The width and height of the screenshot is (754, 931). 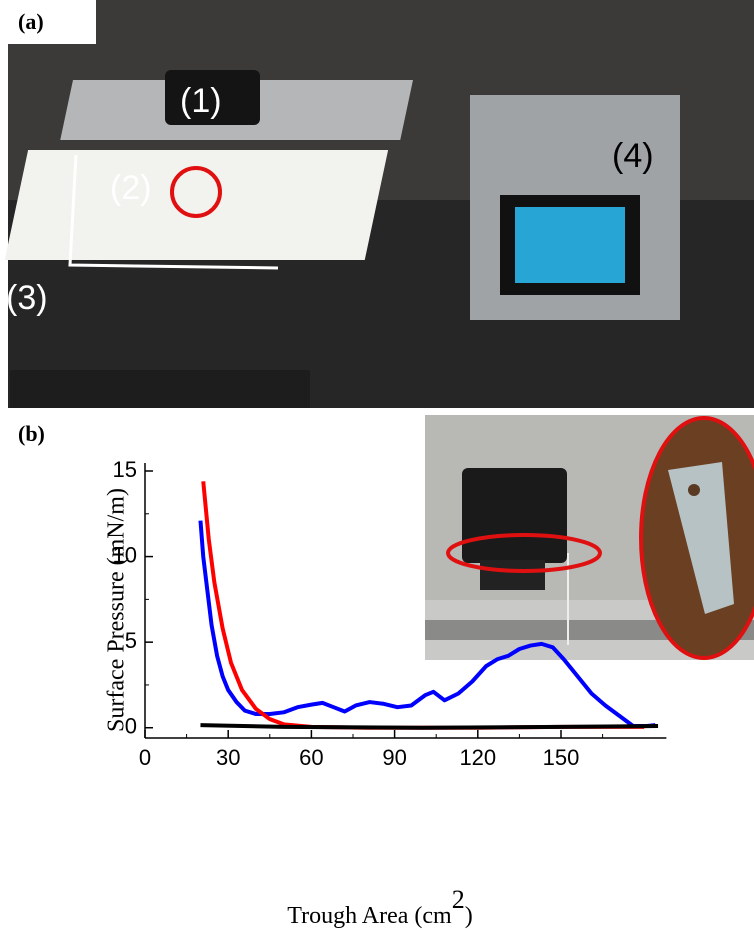 I want to click on photo-label: (1), so click(x=201, y=101).